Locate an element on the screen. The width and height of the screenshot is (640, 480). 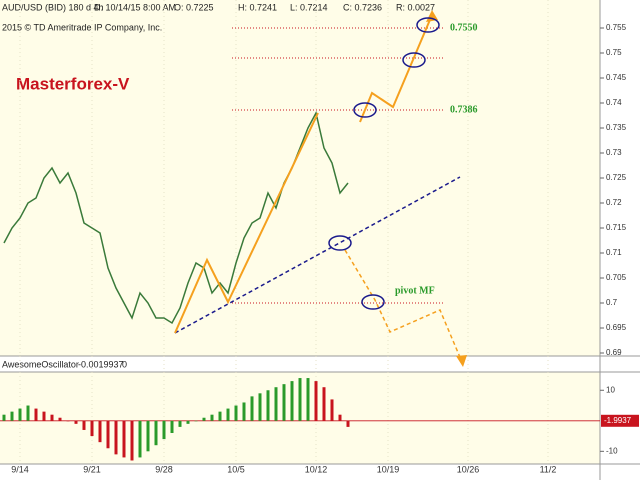
y-tick-label: 0.75 is located at coordinates (614, 52).